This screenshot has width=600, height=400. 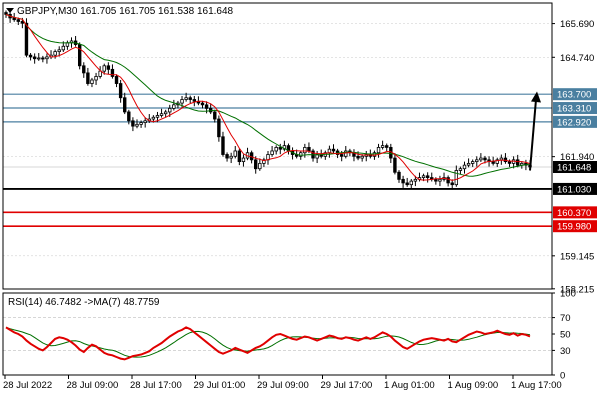 I want to click on level-label-bg-160.370, so click(x=575, y=212).